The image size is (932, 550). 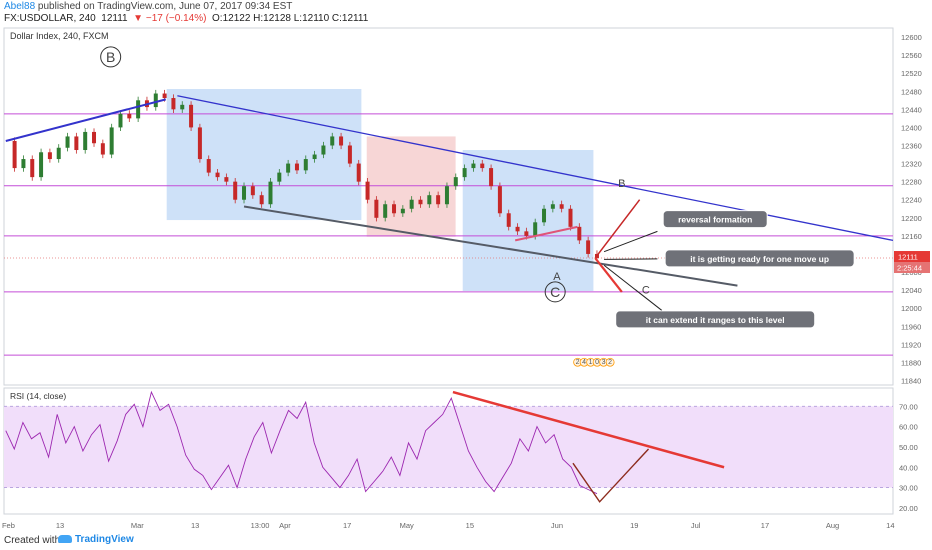 I want to click on uptrend-line, so click(x=86, y=120).